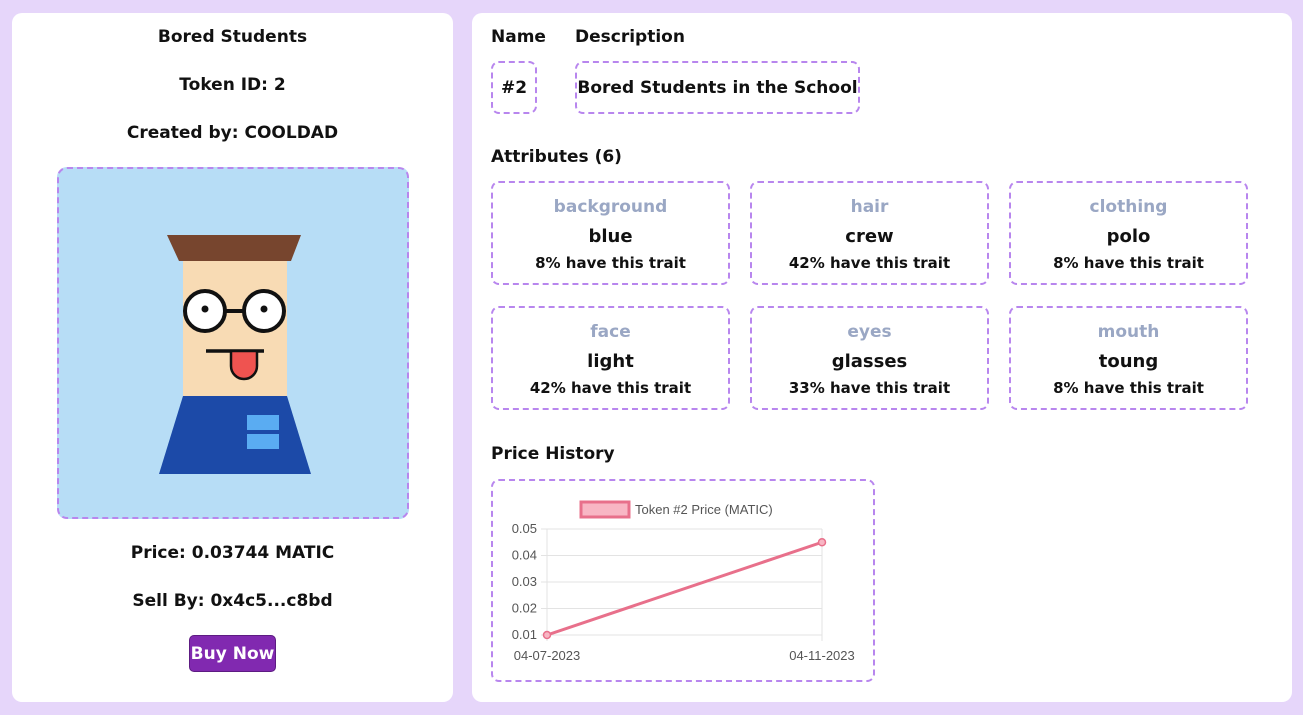 The width and height of the screenshot is (1303, 715). I want to click on attribute-percent: 33% have this trait, so click(869, 388).